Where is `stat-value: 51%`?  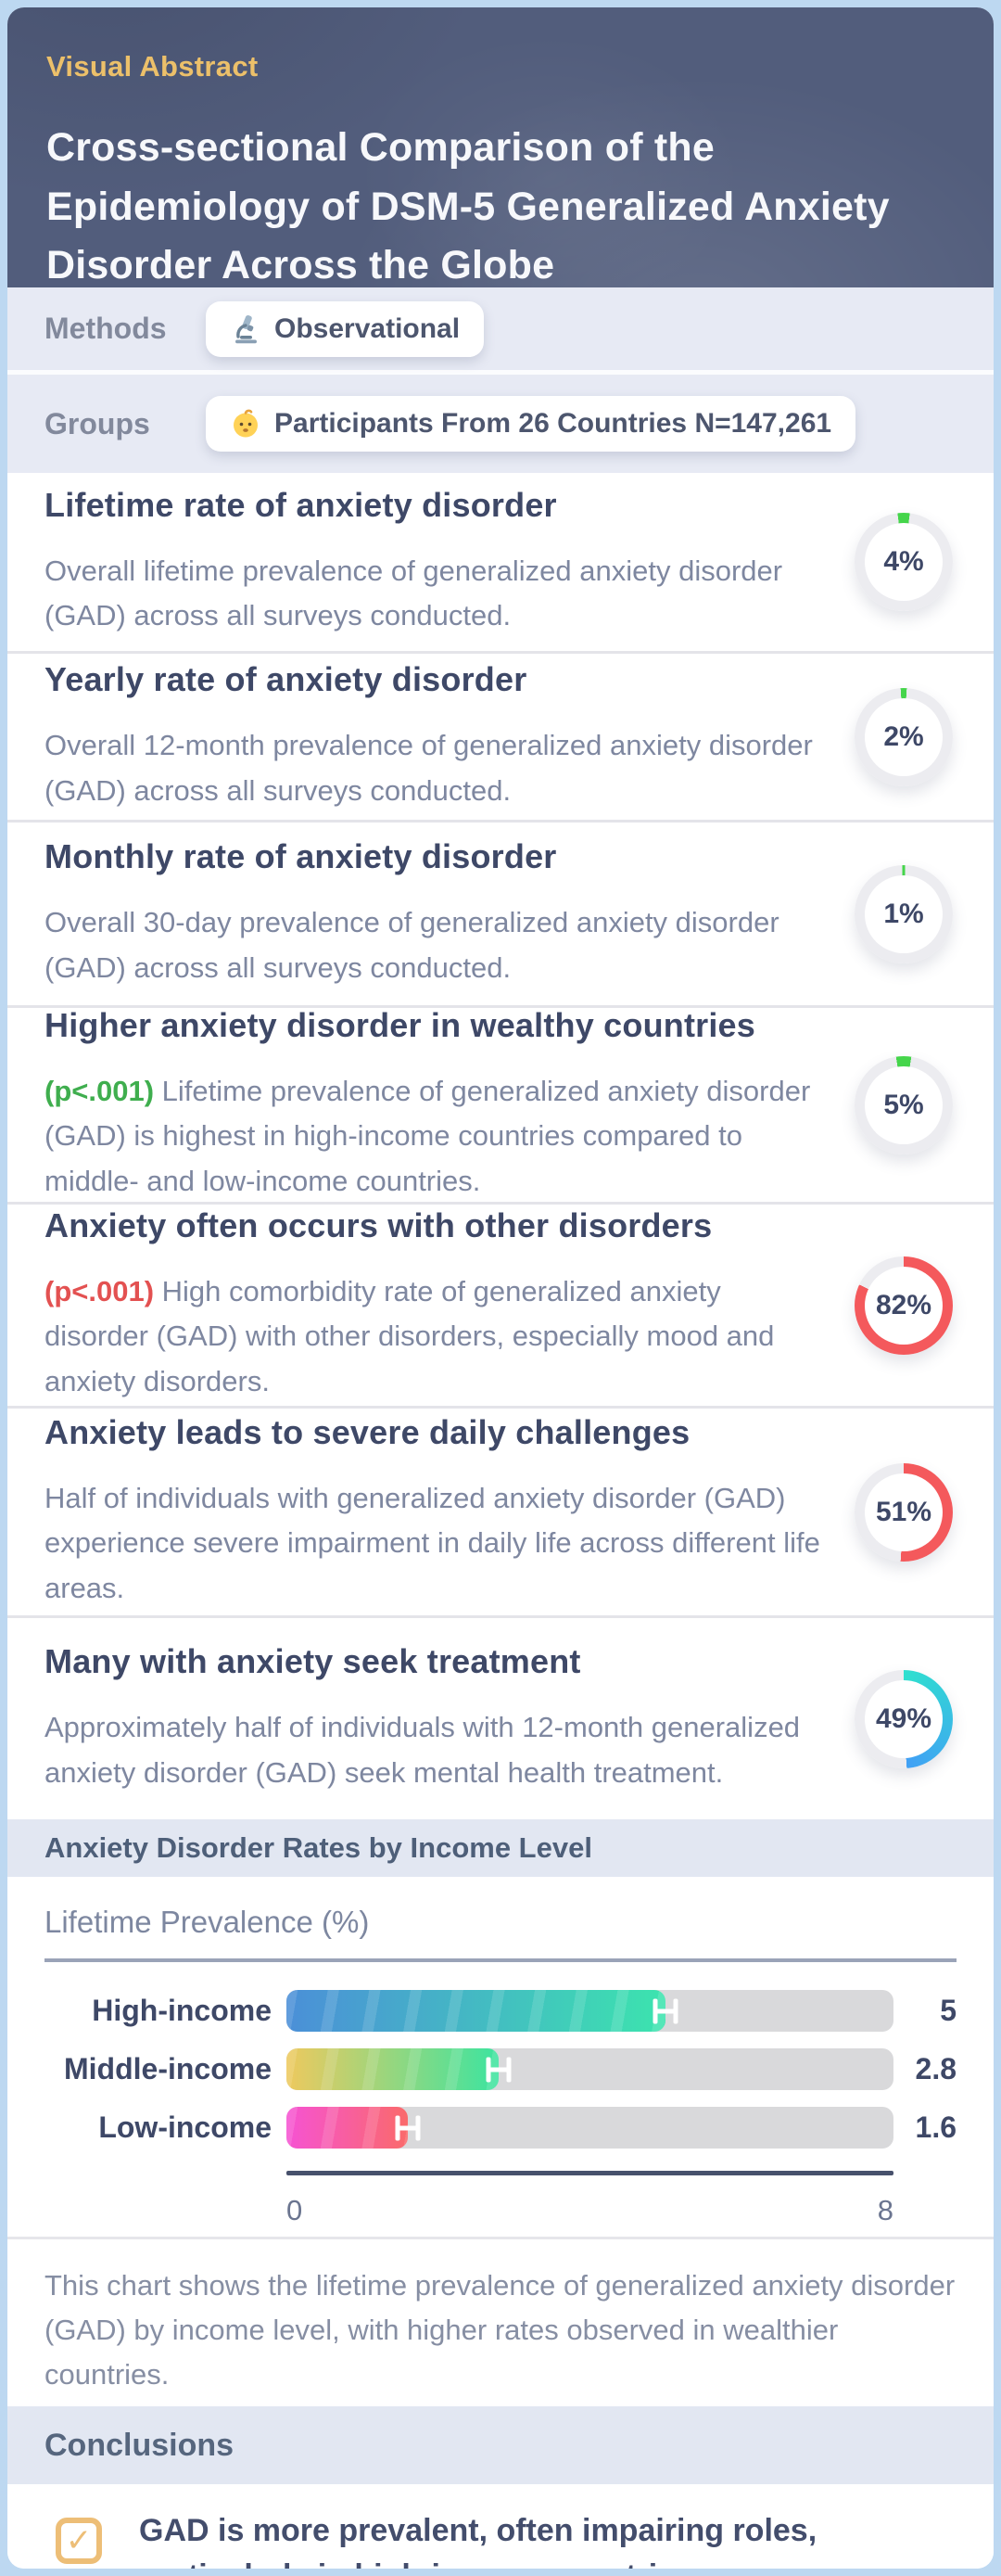 stat-value: 51% is located at coordinates (903, 1511).